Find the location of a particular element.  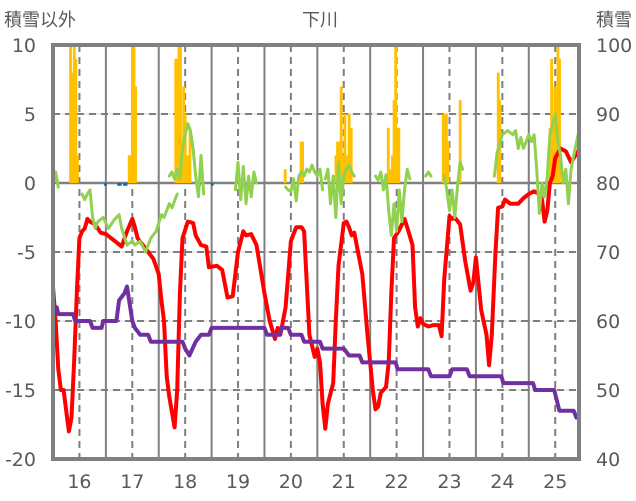

x-tick-label: 17 is located at coordinates (132, 482).